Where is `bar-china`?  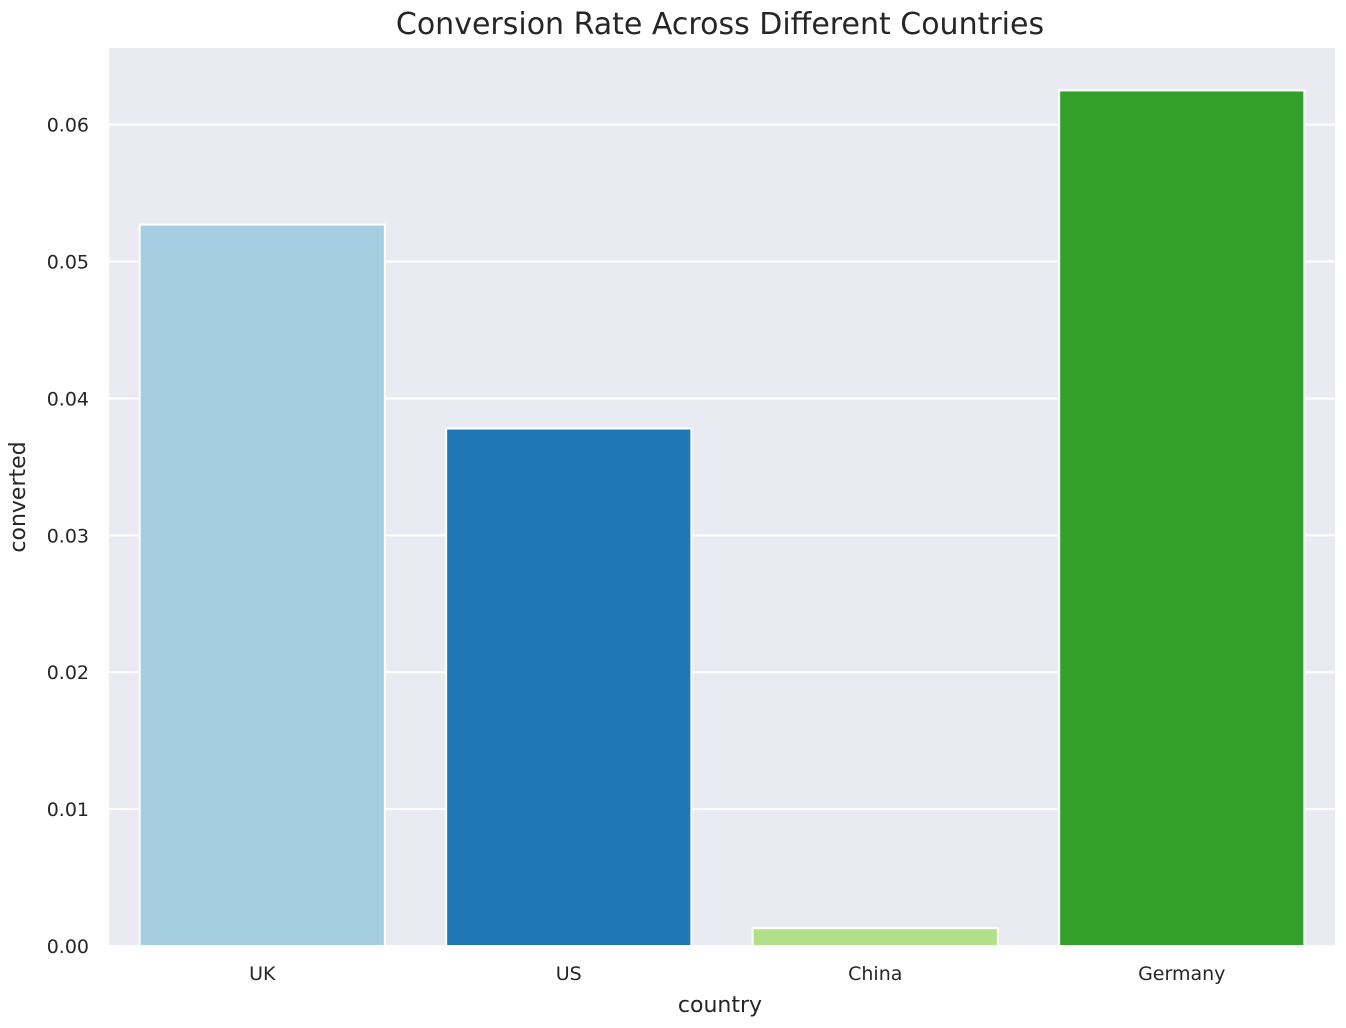 bar-china is located at coordinates (875, 937).